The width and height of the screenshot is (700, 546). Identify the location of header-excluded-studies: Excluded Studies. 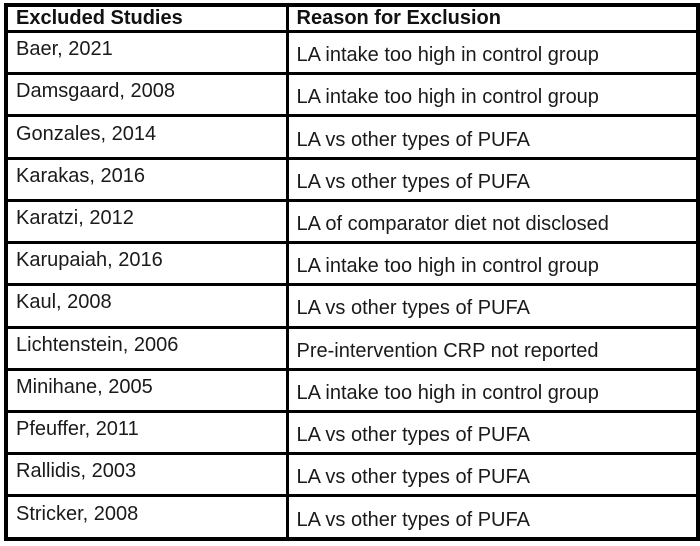
(146, 18).